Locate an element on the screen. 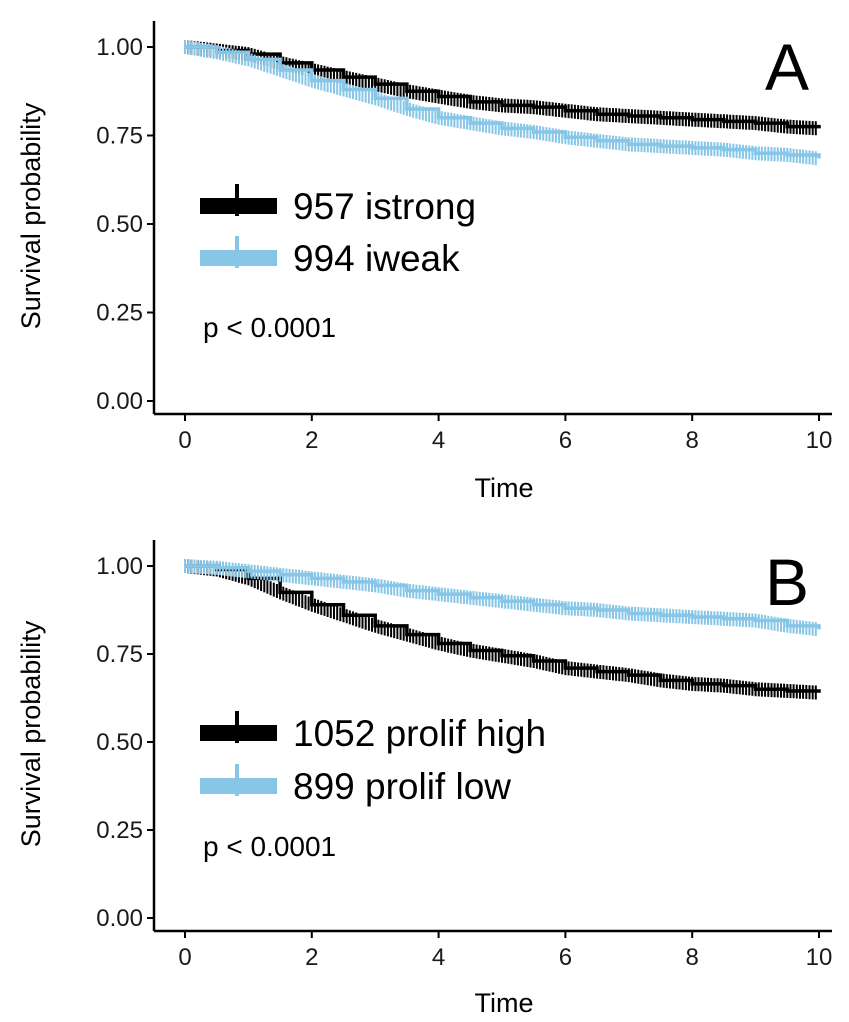  series-line-dark is located at coordinates (503, 628).